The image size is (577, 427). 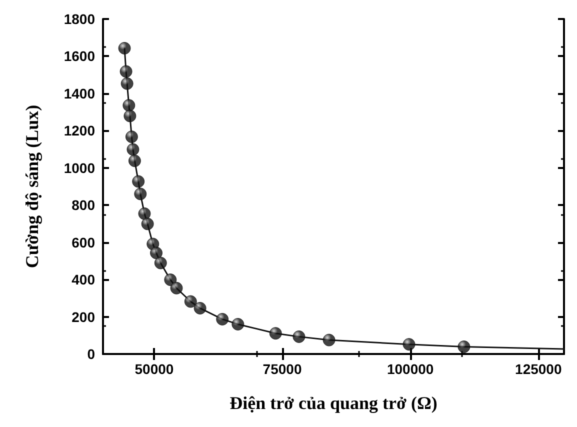 What do you see at coordinates (84, 280) in the screenshot?
I see `y-tick-label: 400` at bounding box center [84, 280].